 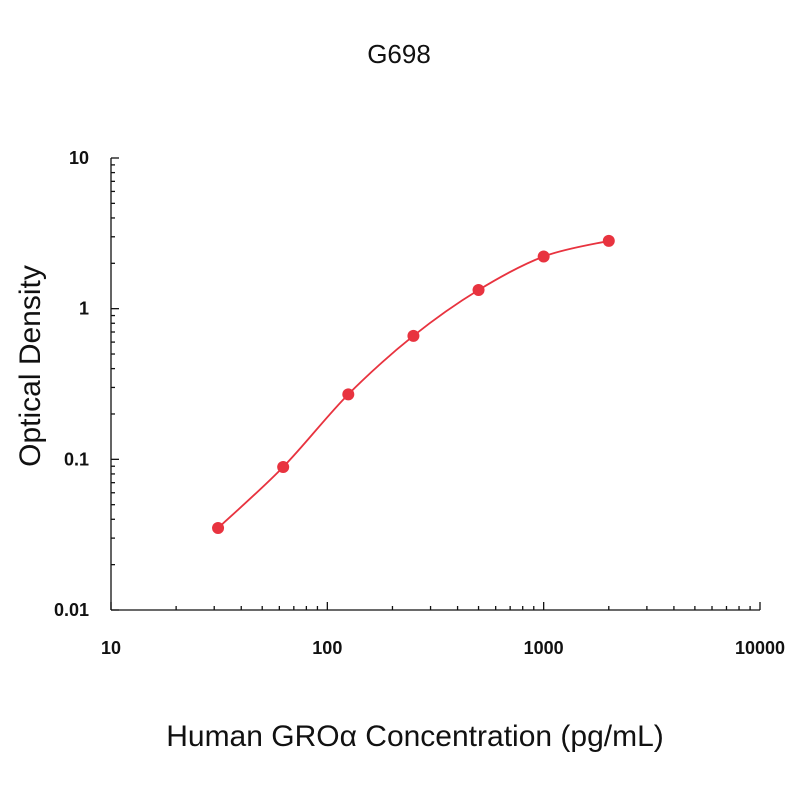 I want to click on y-tick-label: 1, so click(x=84, y=309).